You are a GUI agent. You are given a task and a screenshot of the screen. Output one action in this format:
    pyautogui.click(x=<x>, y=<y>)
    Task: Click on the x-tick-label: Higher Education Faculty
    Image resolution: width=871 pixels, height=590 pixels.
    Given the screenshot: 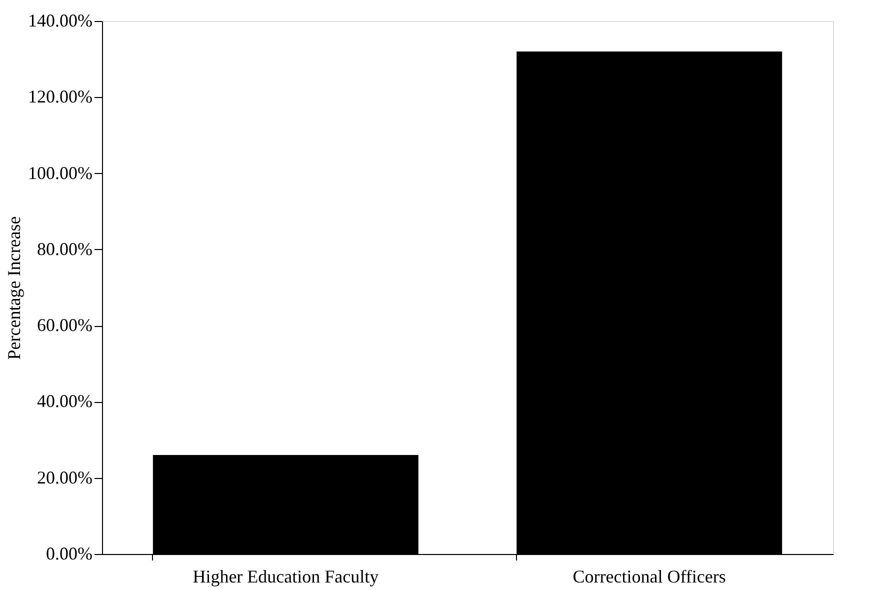 What is the action you would take?
    pyautogui.click(x=285, y=576)
    